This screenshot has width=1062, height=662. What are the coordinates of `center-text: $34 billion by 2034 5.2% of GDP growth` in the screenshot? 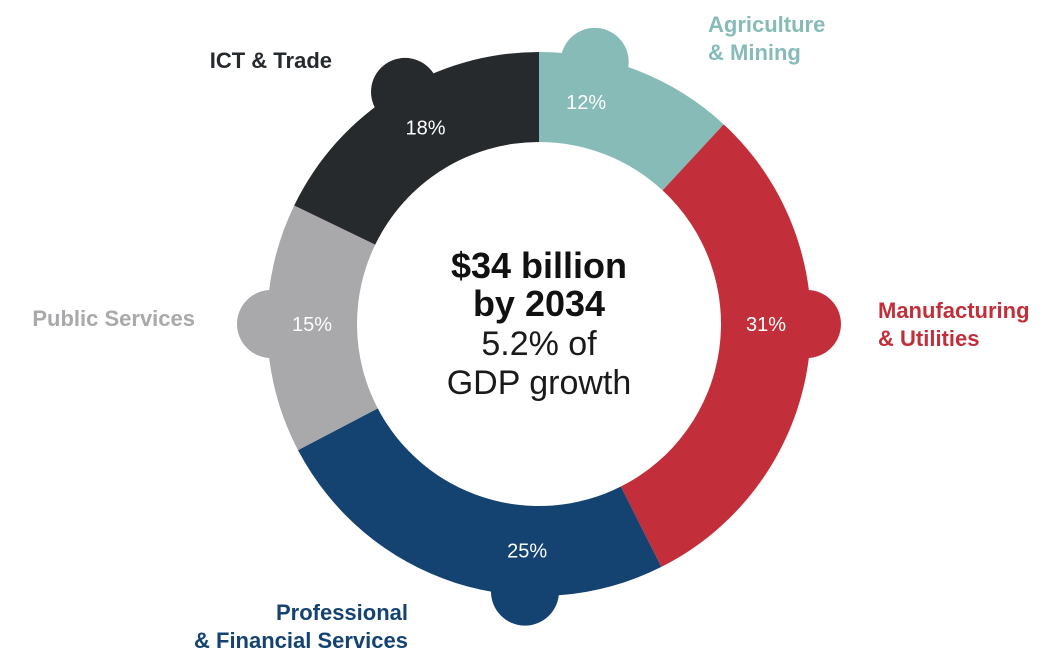 It's located at (539, 323).